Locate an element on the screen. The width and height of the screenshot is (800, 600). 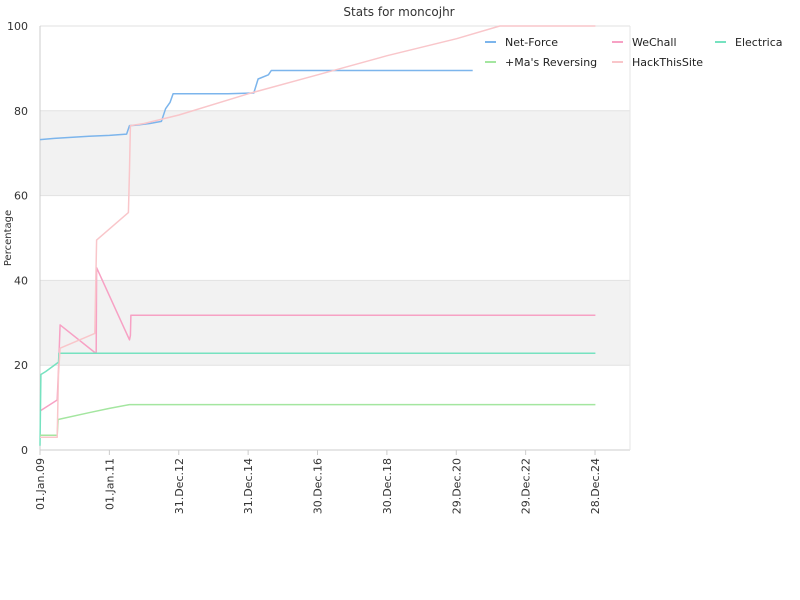
y-tick-label: 0 is located at coordinates (24, 450).